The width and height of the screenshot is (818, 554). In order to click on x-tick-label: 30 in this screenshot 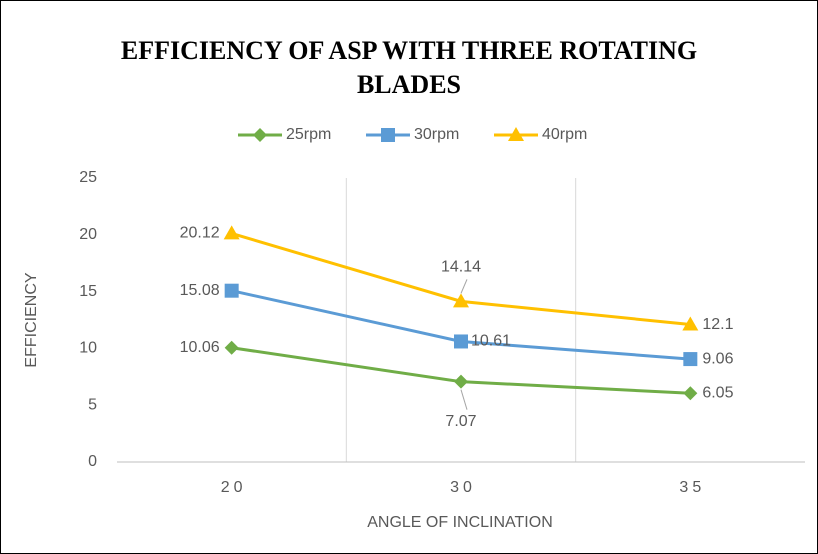, I will do `click(463, 487)`.